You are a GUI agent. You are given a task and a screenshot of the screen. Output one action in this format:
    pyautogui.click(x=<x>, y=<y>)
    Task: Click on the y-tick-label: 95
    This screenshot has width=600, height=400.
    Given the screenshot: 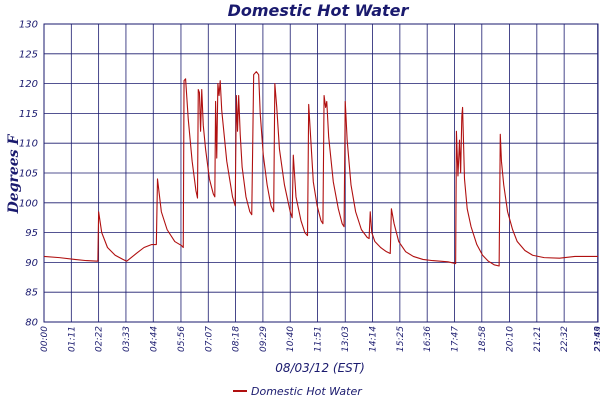 What is the action you would take?
    pyautogui.click(x=31, y=233)
    